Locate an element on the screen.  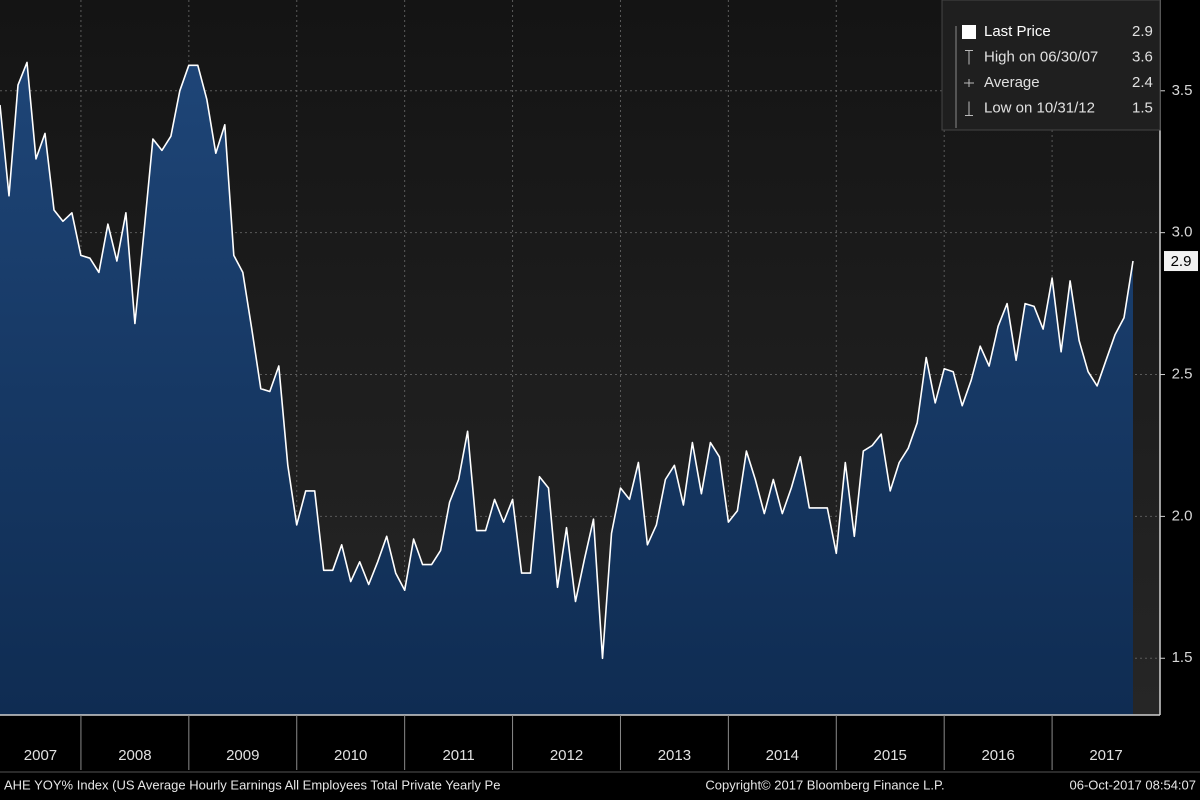
x-tick-label: 2009 is located at coordinates (242, 755).